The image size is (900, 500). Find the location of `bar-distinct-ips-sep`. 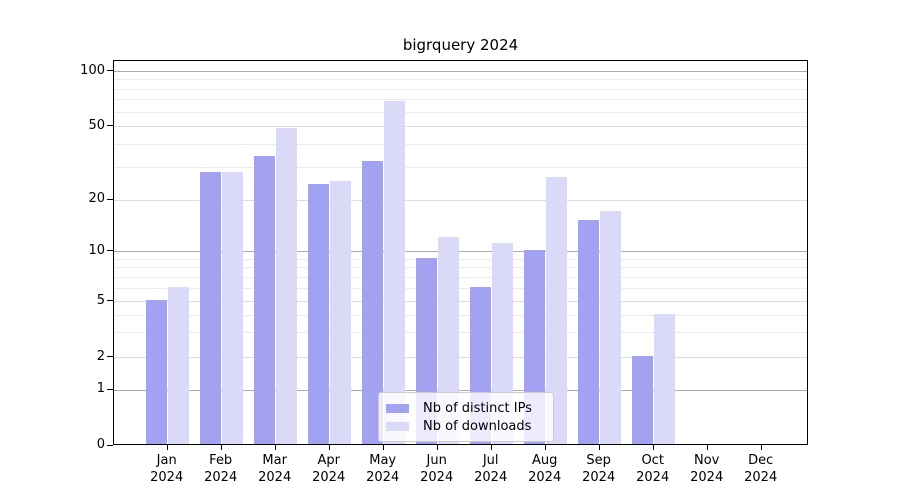

bar-distinct-ips-sep is located at coordinates (589, 332).